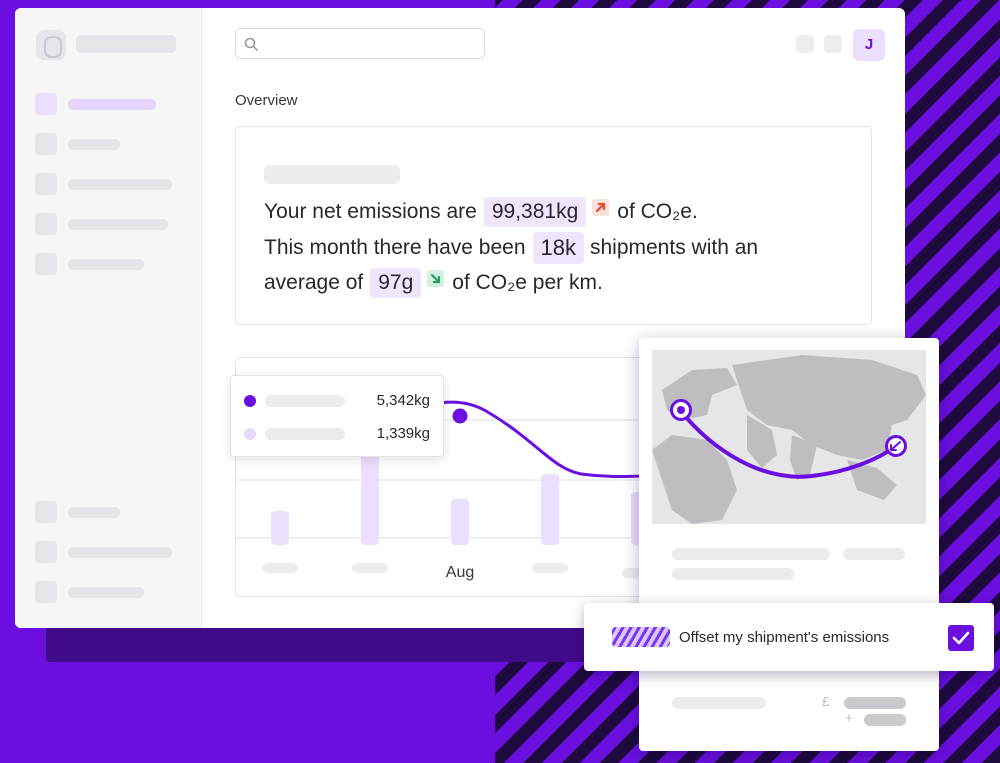 The image size is (1000, 763). What do you see at coordinates (762, 441) in the screenshot?
I see `landmass-arabia` at bounding box center [762, 441].